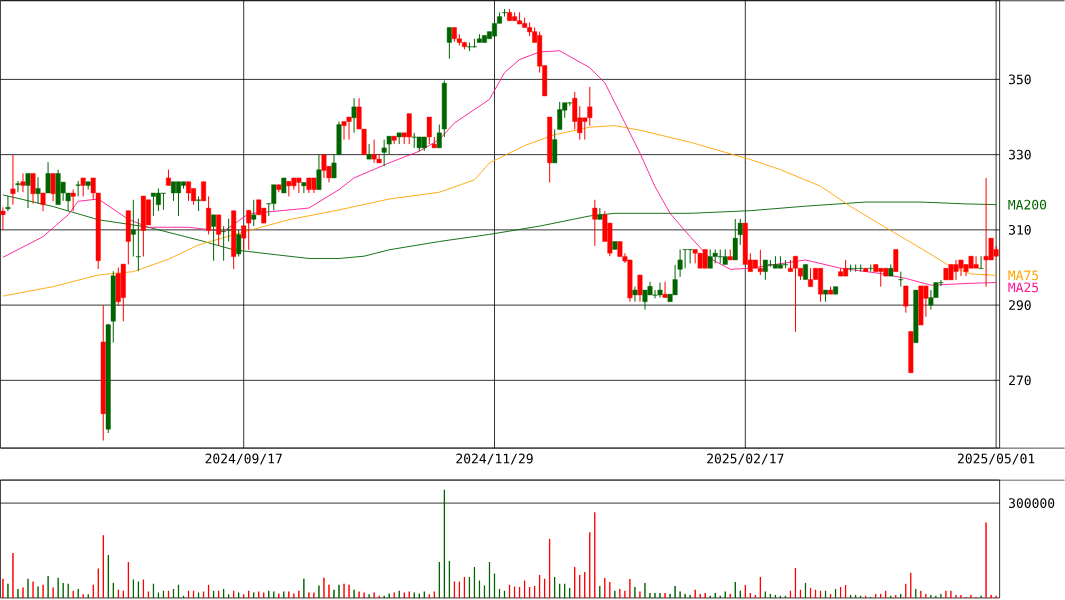  What do you see at coordinates (1020, 79) in the screenshot?
I see `y-tick-label: 350` at bounding box center [1020, 79].